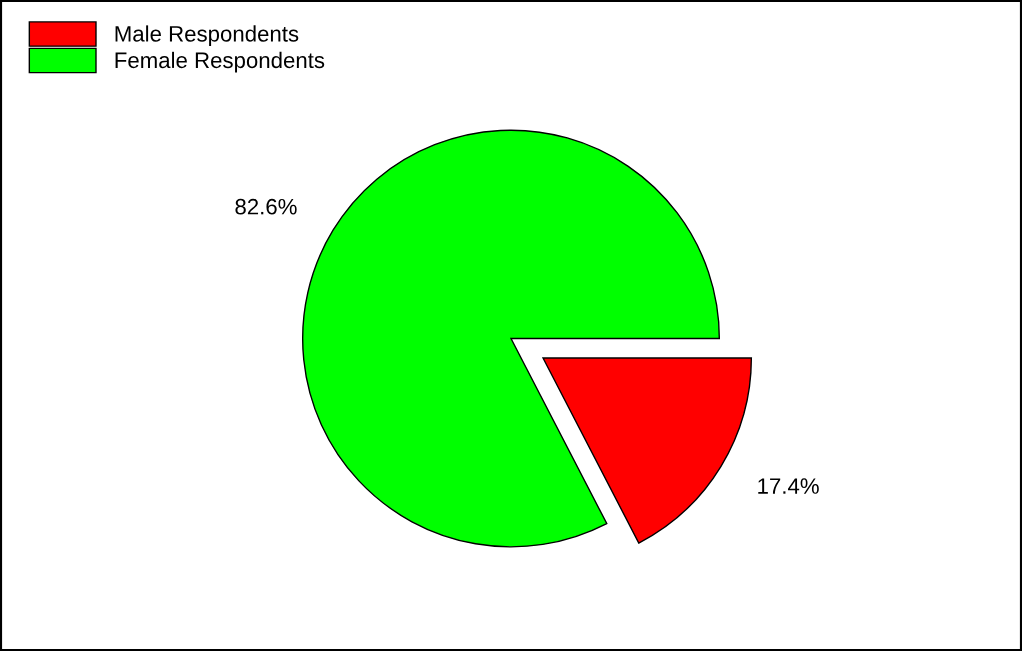  I want to click on data-label: 82.6%, so click(266, 206).